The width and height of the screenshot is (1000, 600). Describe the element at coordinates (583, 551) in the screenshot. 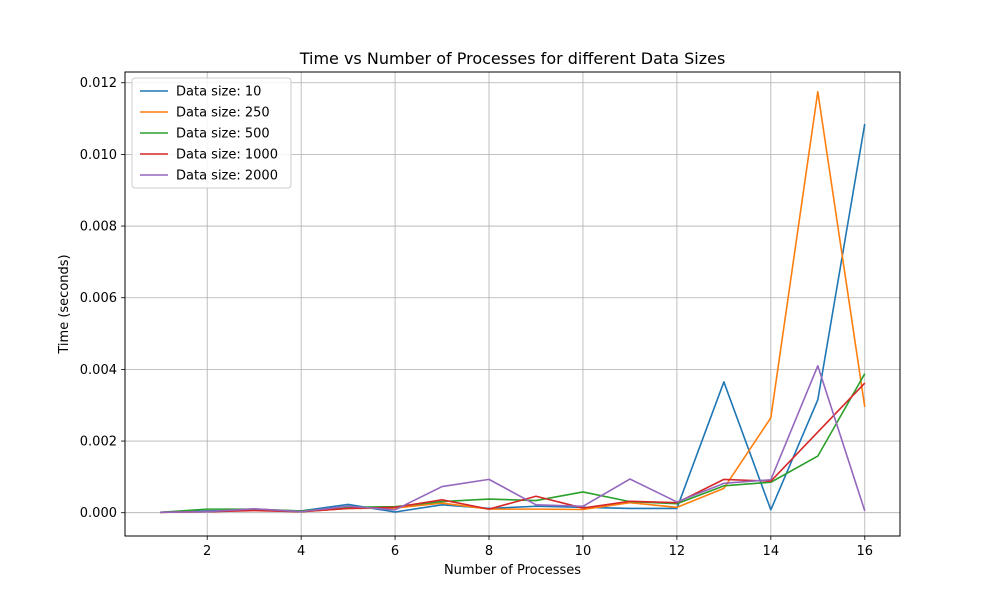

I see `x-tick-label: 10` at that location.